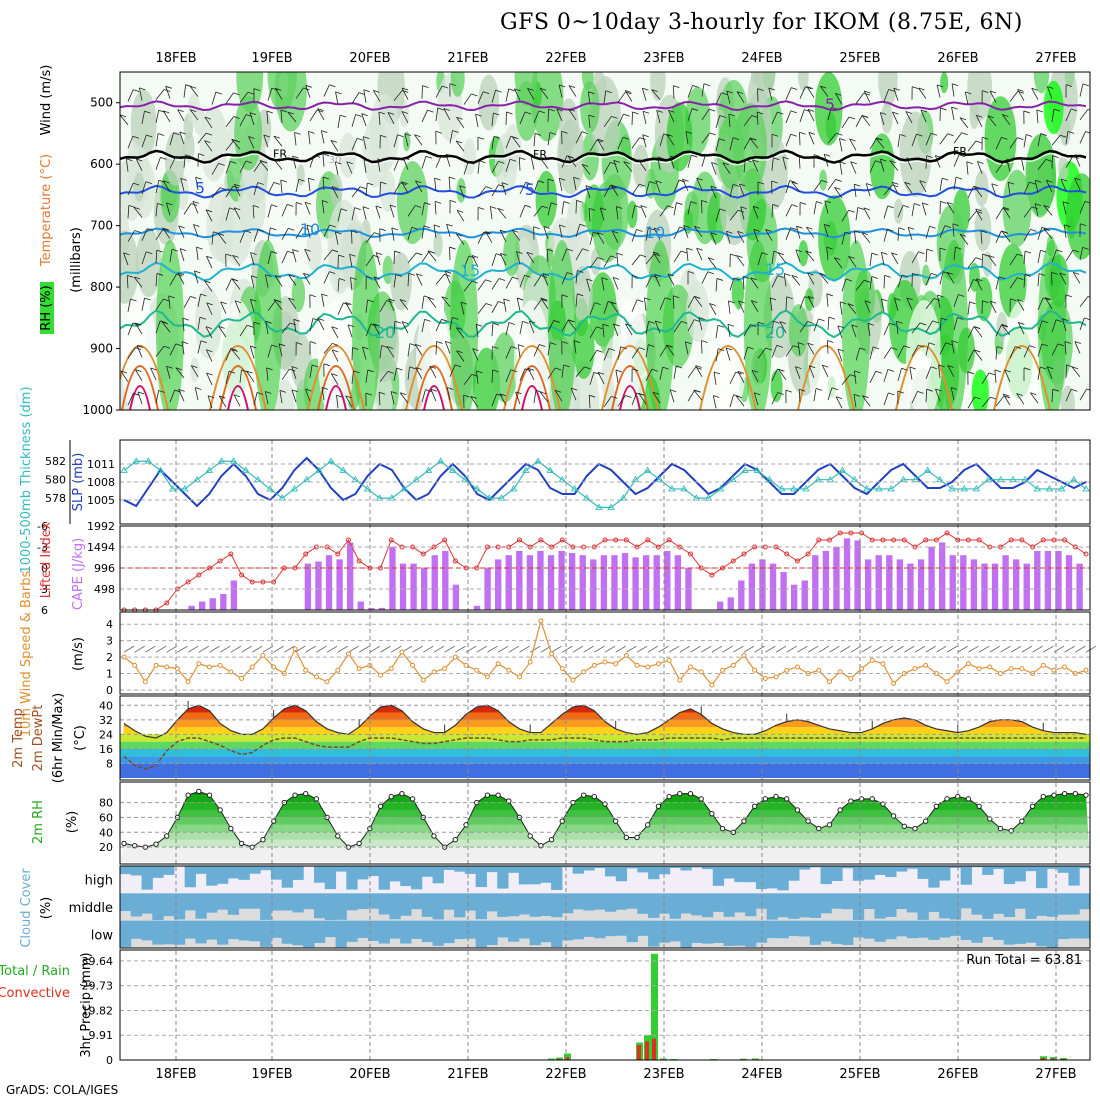 Image resolution: width=1100 pixels, height=1100 pixels. What do you see at coordinates (761, 58) in the screenshot?
I see `date-label-top: 24FEB` at bounding box center [761, 58].